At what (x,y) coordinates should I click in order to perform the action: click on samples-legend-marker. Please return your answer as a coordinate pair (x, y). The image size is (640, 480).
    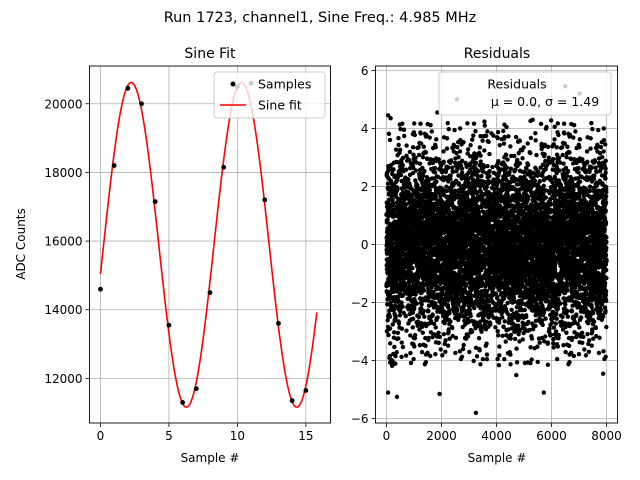
    Looking at the image, I should click on (233, 84).